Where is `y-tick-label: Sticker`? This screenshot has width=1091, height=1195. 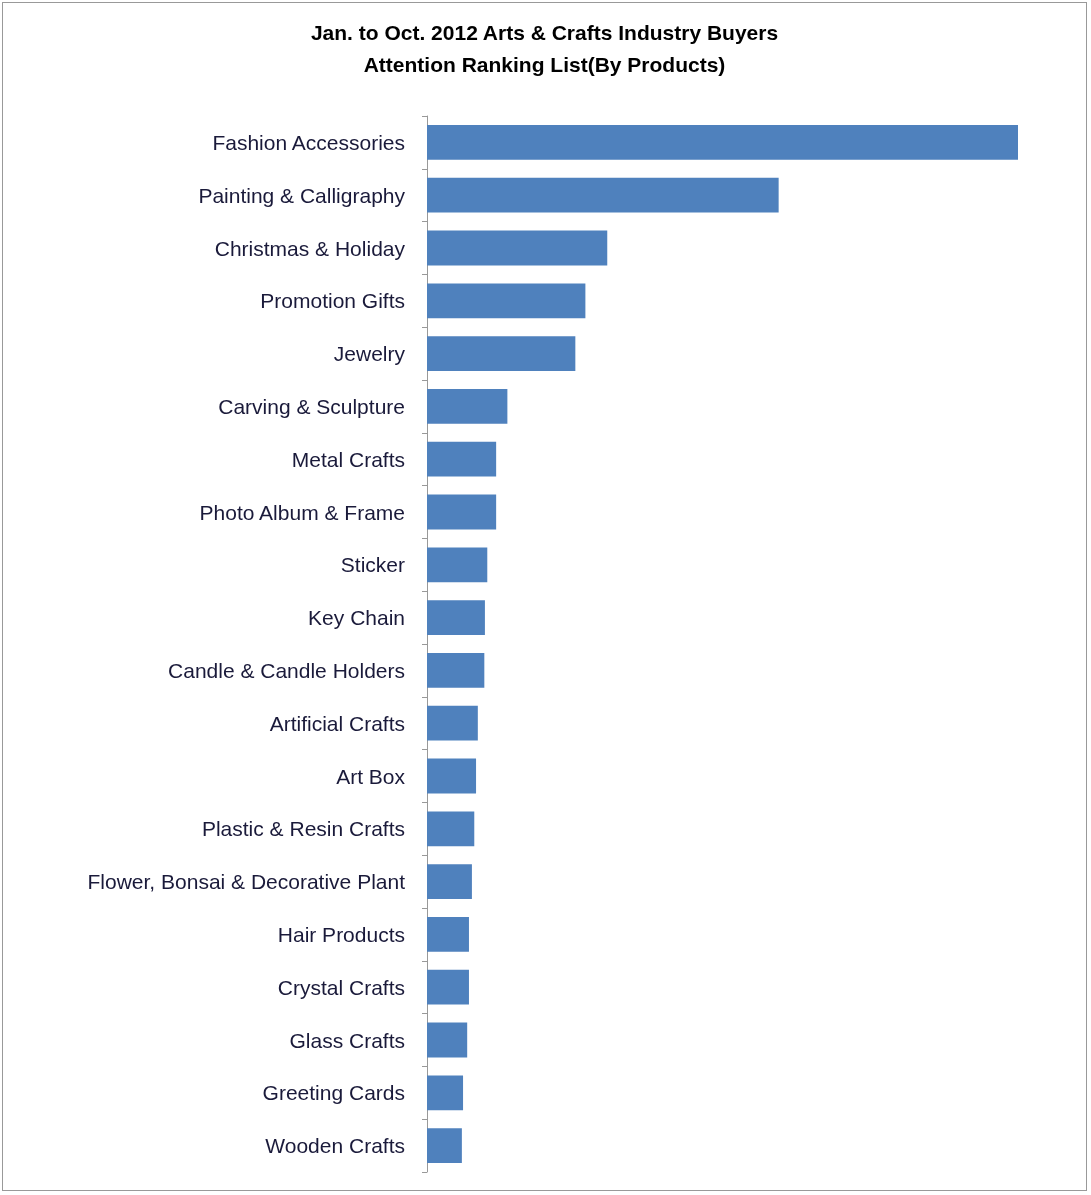
y-tick-label: Sticker is located at coordinates (372, 565).